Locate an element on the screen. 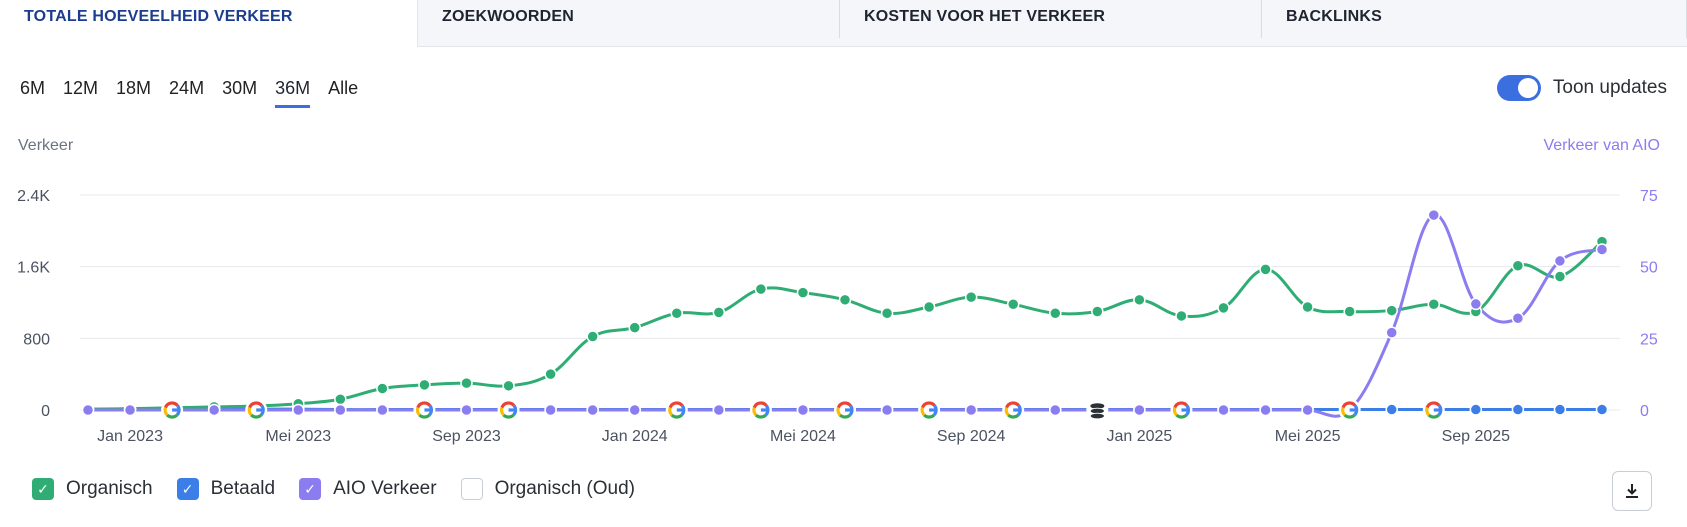  period-30m: 30M is located at coordinates (240, 88).